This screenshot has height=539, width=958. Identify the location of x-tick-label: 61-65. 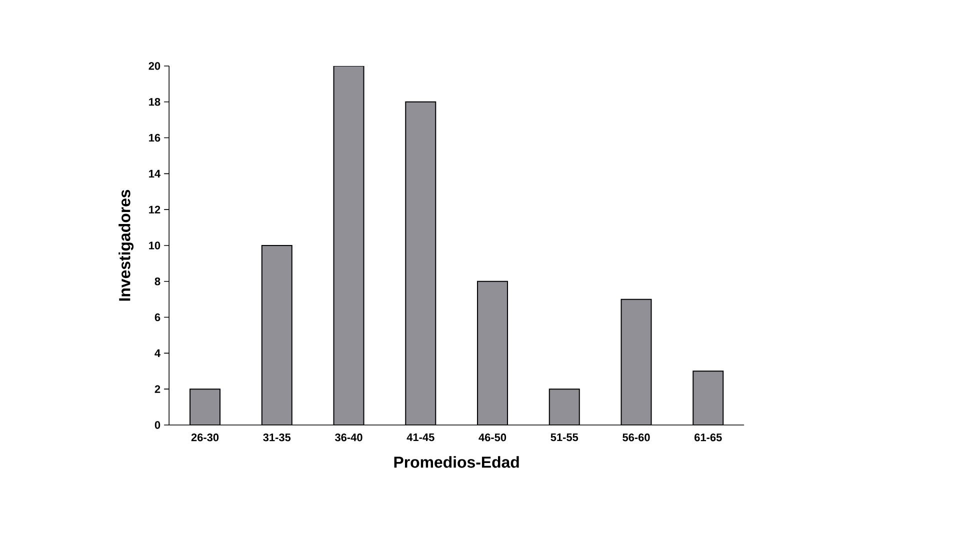
(708, 438).